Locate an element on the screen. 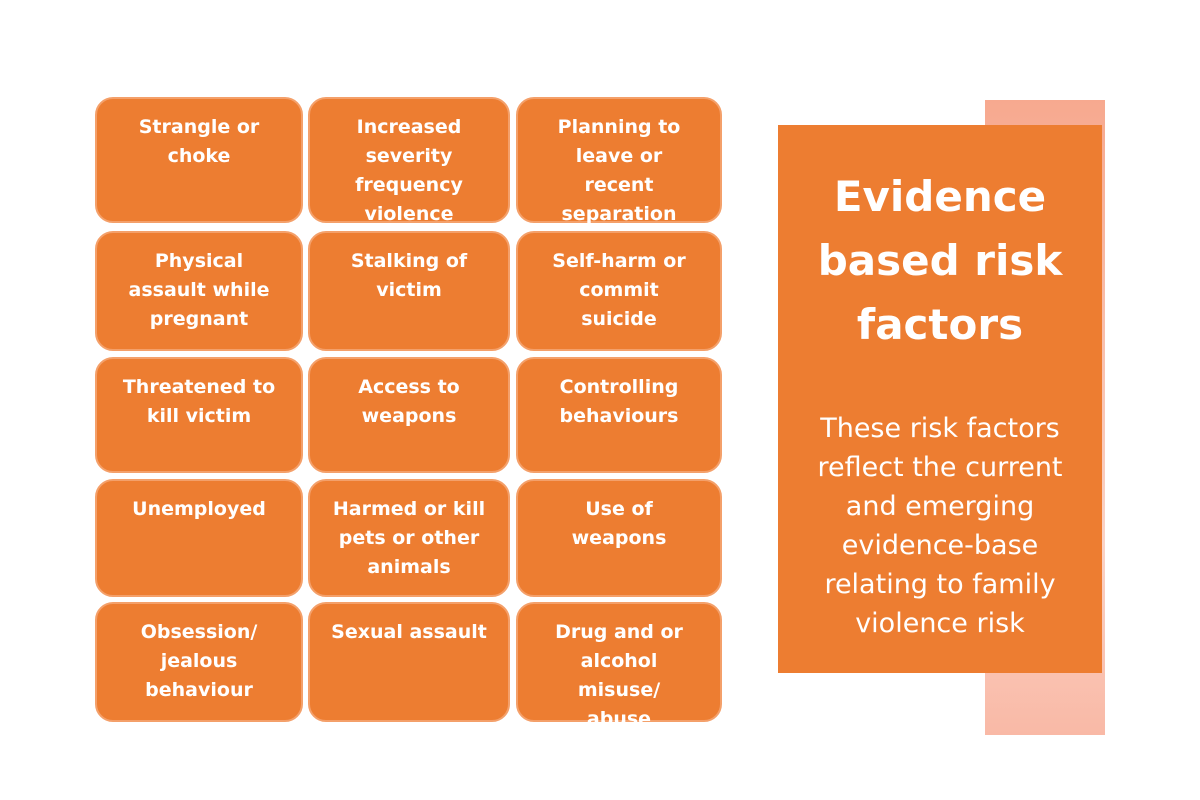 The image size is (1200, 800). box-label: Unemployed is located at coordinates (199, 509).